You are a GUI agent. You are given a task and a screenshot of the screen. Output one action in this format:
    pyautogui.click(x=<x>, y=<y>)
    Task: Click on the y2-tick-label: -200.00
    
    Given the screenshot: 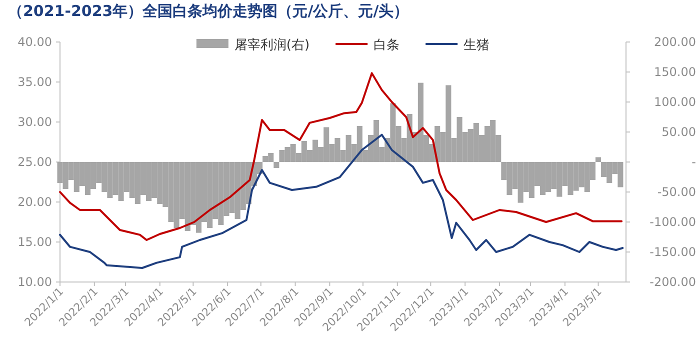 What is the action you would take?
    pyautogui.click(x=673, y=282)
    